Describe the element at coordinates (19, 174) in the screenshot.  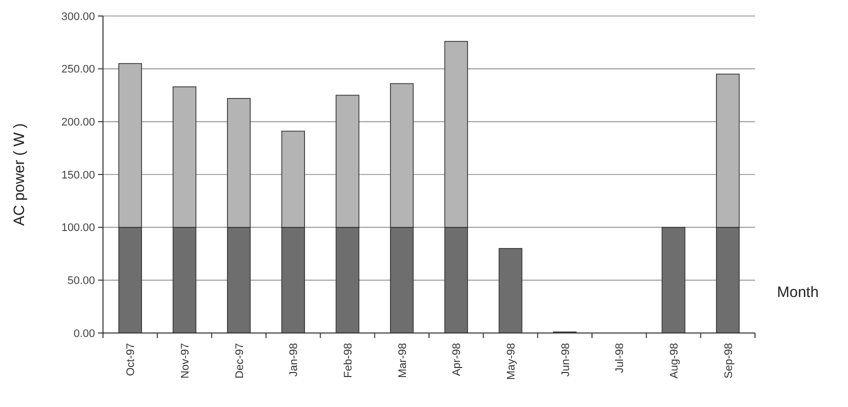
I see `y-axis-title: AC power ( W )` at that location.